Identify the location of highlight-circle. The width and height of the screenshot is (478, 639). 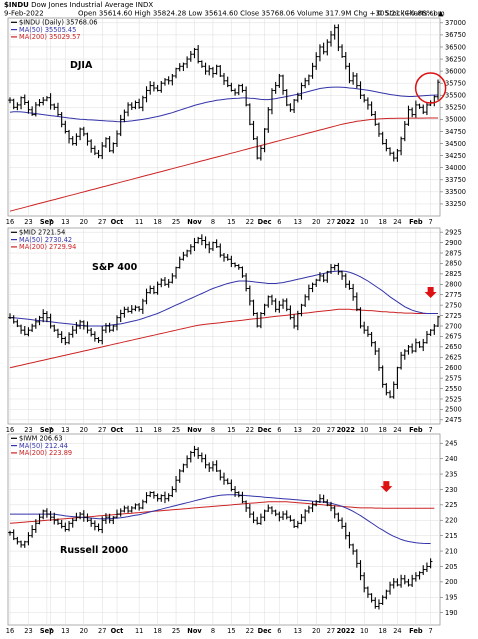
(430, 88).